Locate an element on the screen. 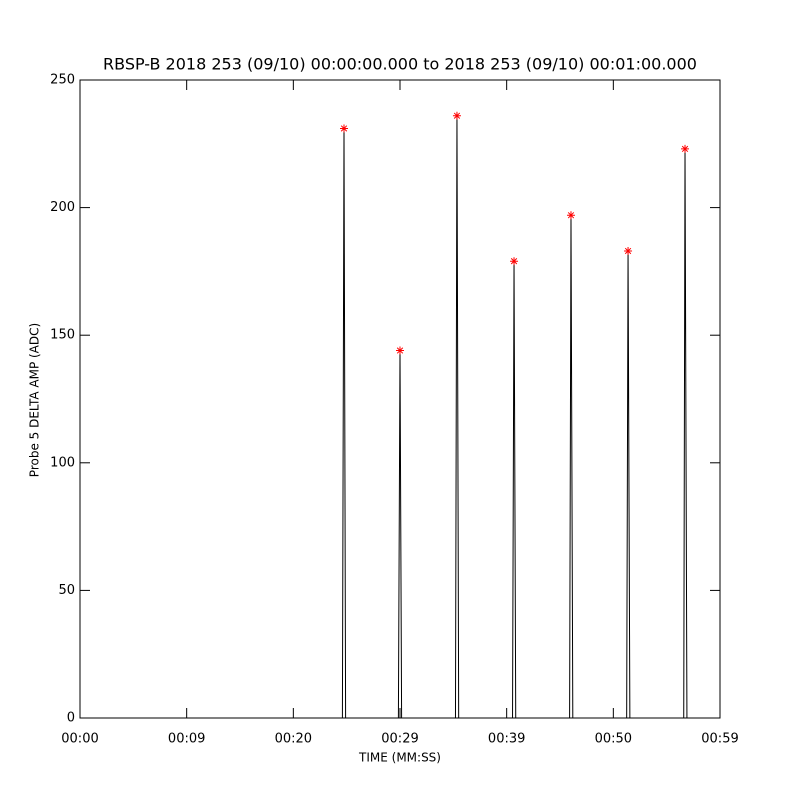 The height and width of the screenshot is (800, 800). x-axis-label: TIME (MM:SS) is located at coordinates (399, 758).